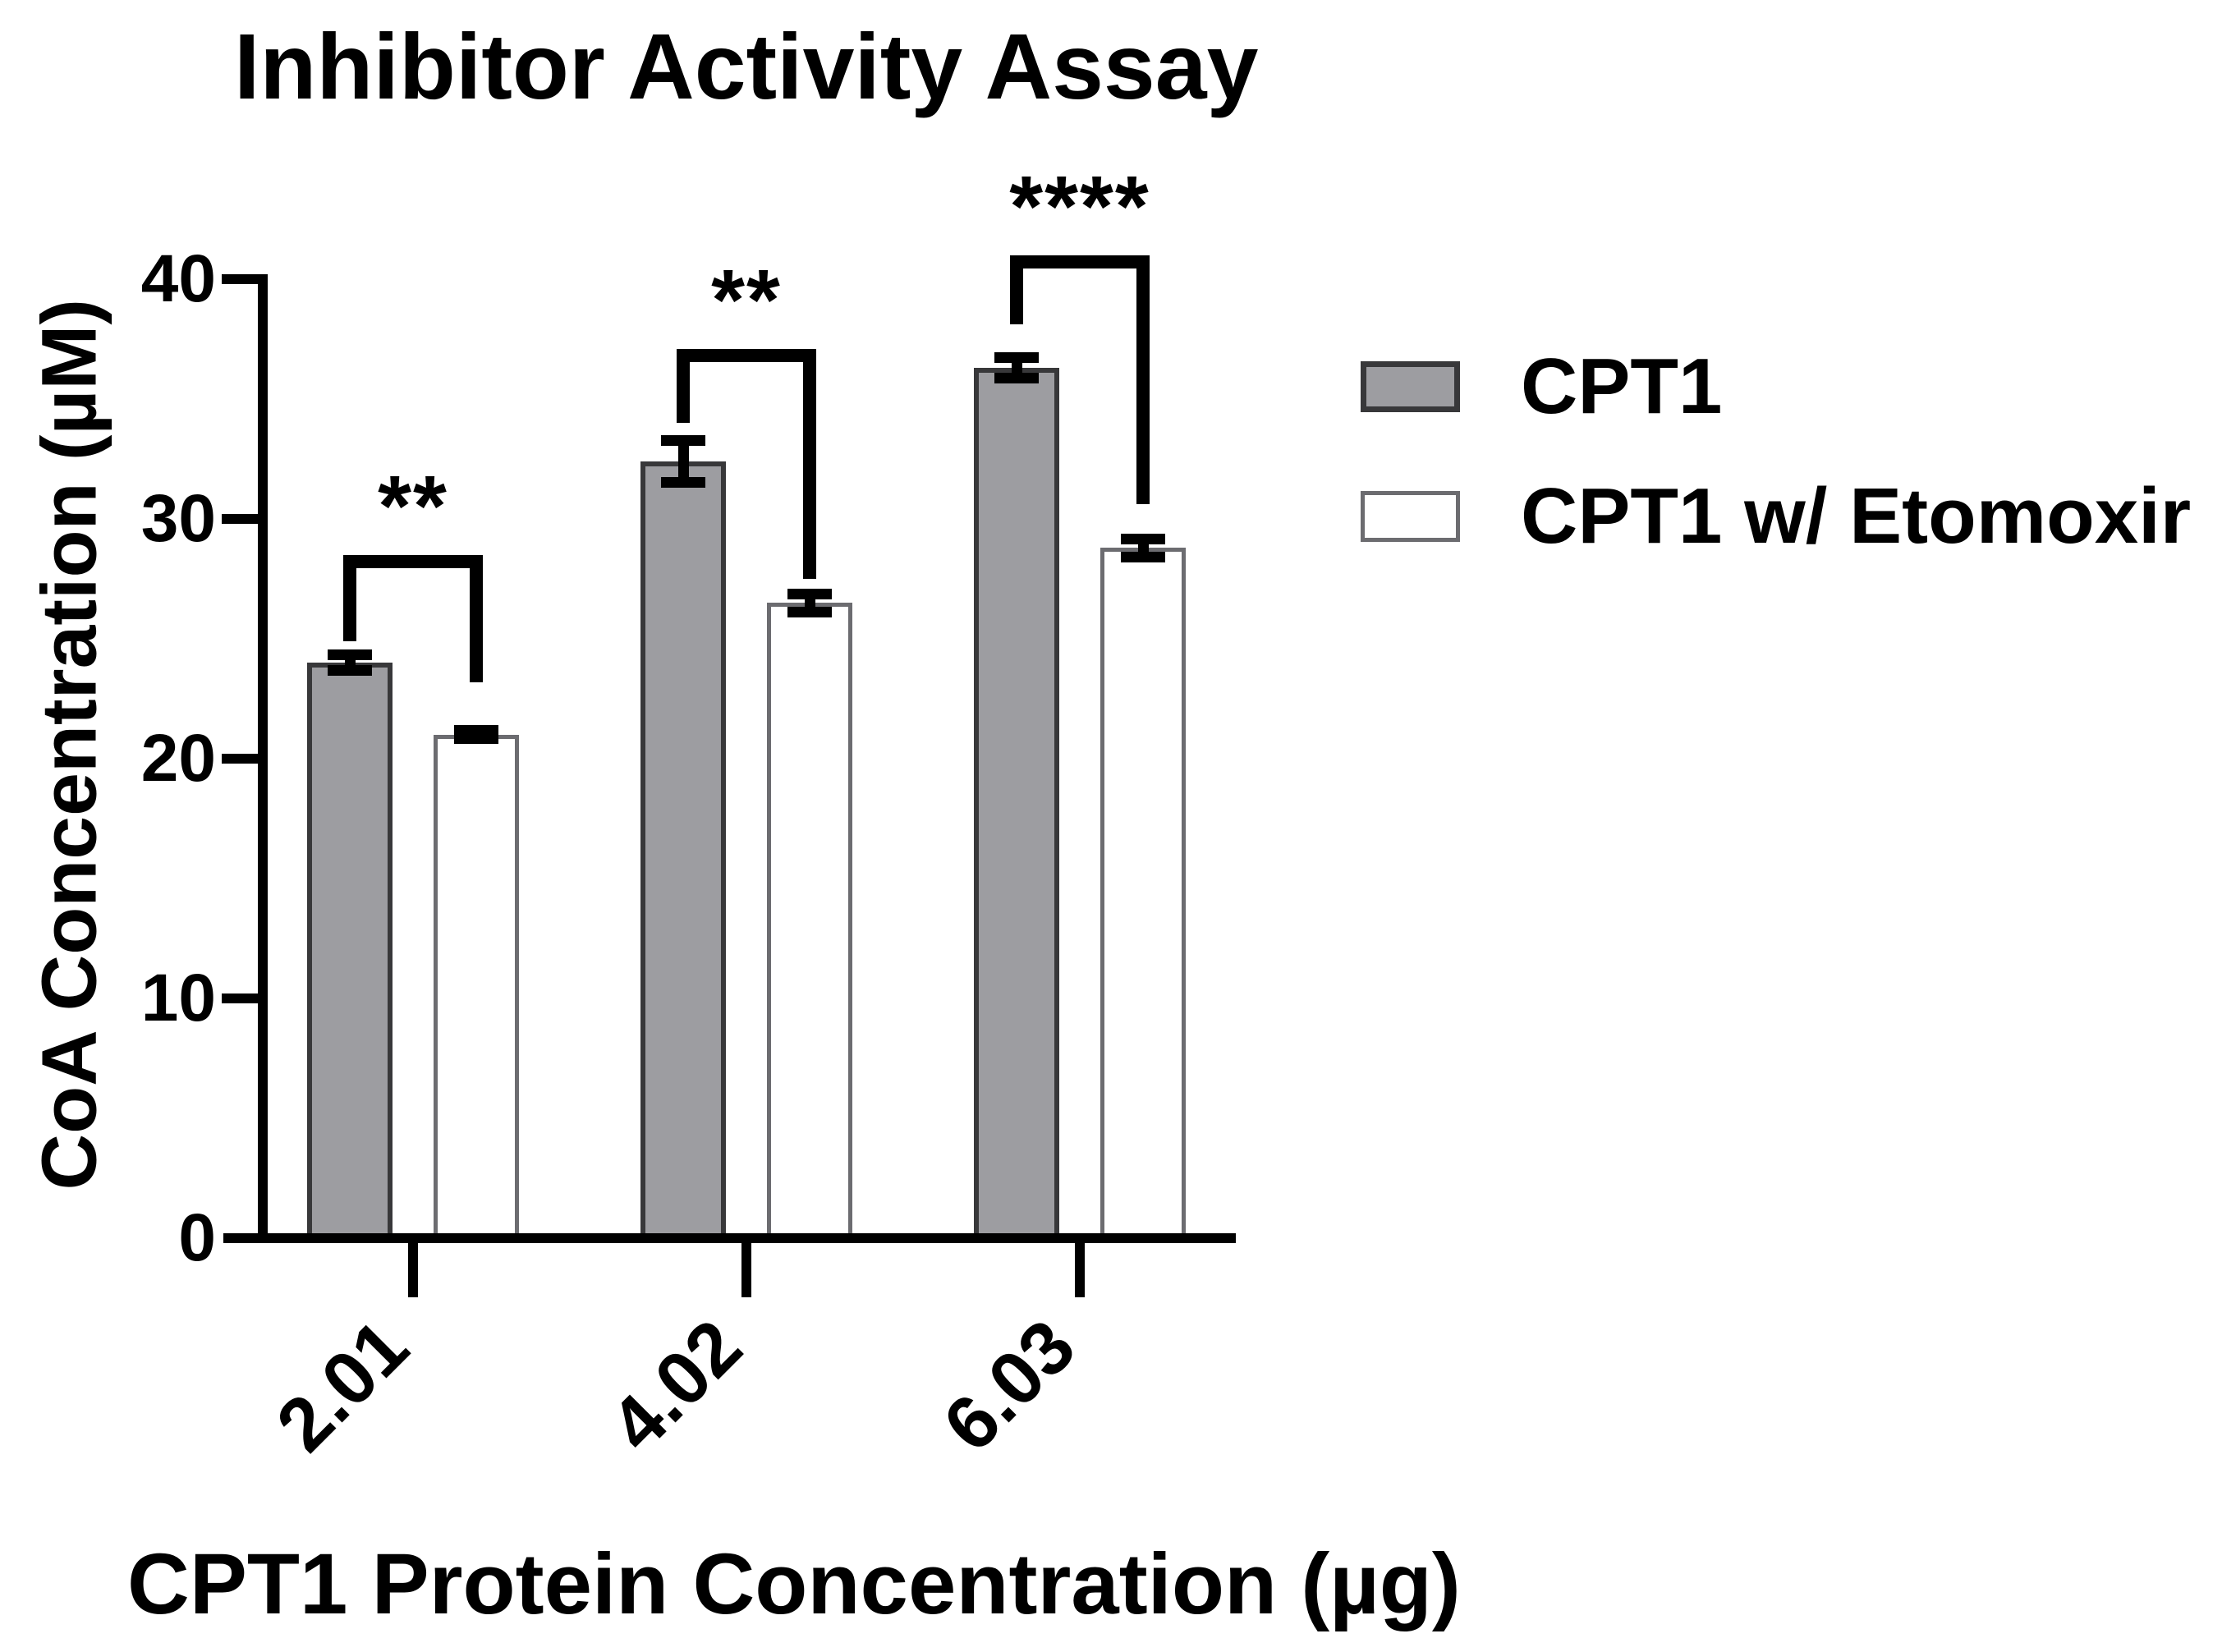 The image size is (2222, 1652). Describe the element at coordinates (476, 731) in the screenshot. I see `error-bar-cpt1-etomoxir-2.01-cap-top` at that location.